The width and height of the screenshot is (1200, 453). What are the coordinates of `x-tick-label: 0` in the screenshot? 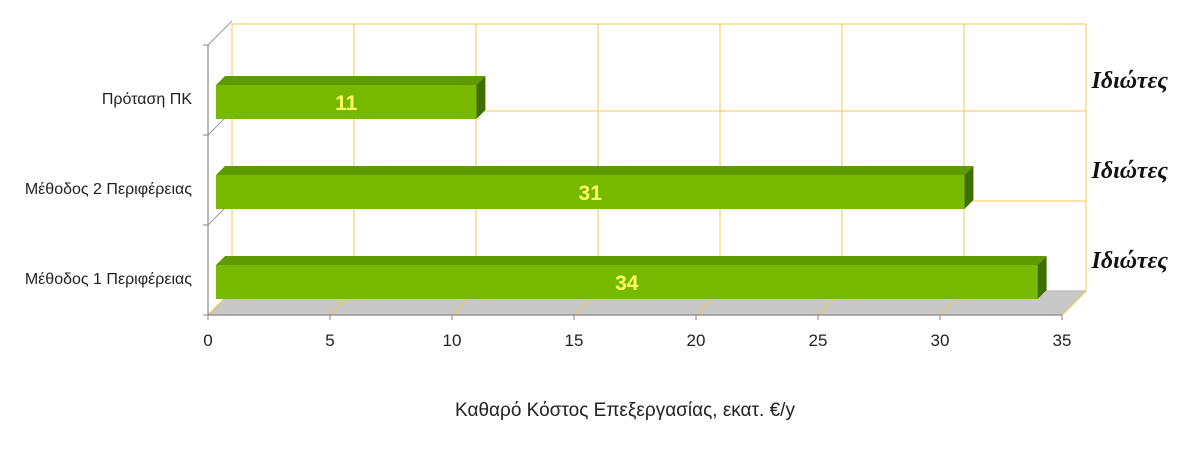 It's located at (207, 340).